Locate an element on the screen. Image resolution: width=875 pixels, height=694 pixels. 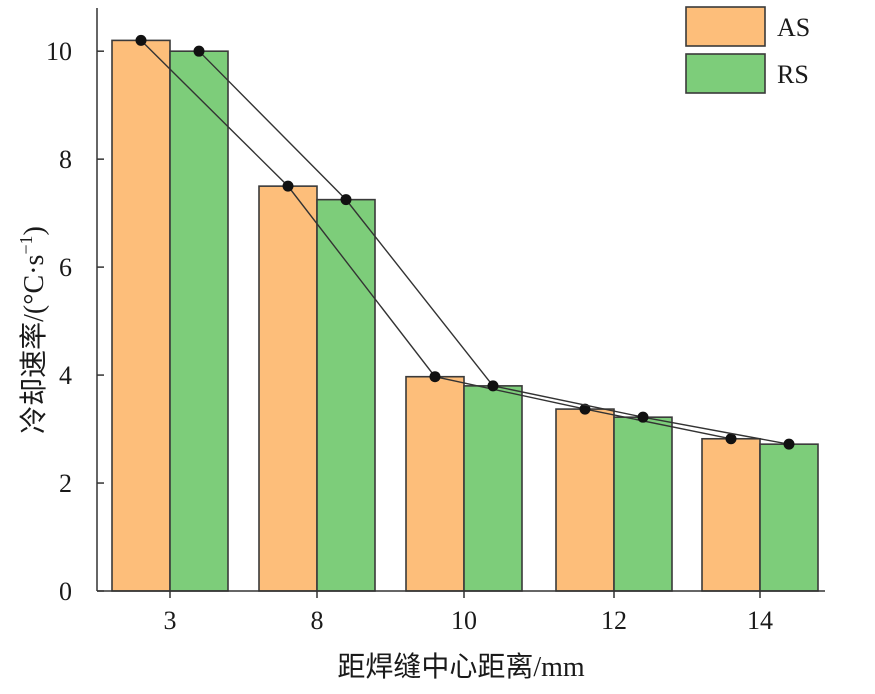
y-tick-label: 4 is located at coordinates (65, 375).